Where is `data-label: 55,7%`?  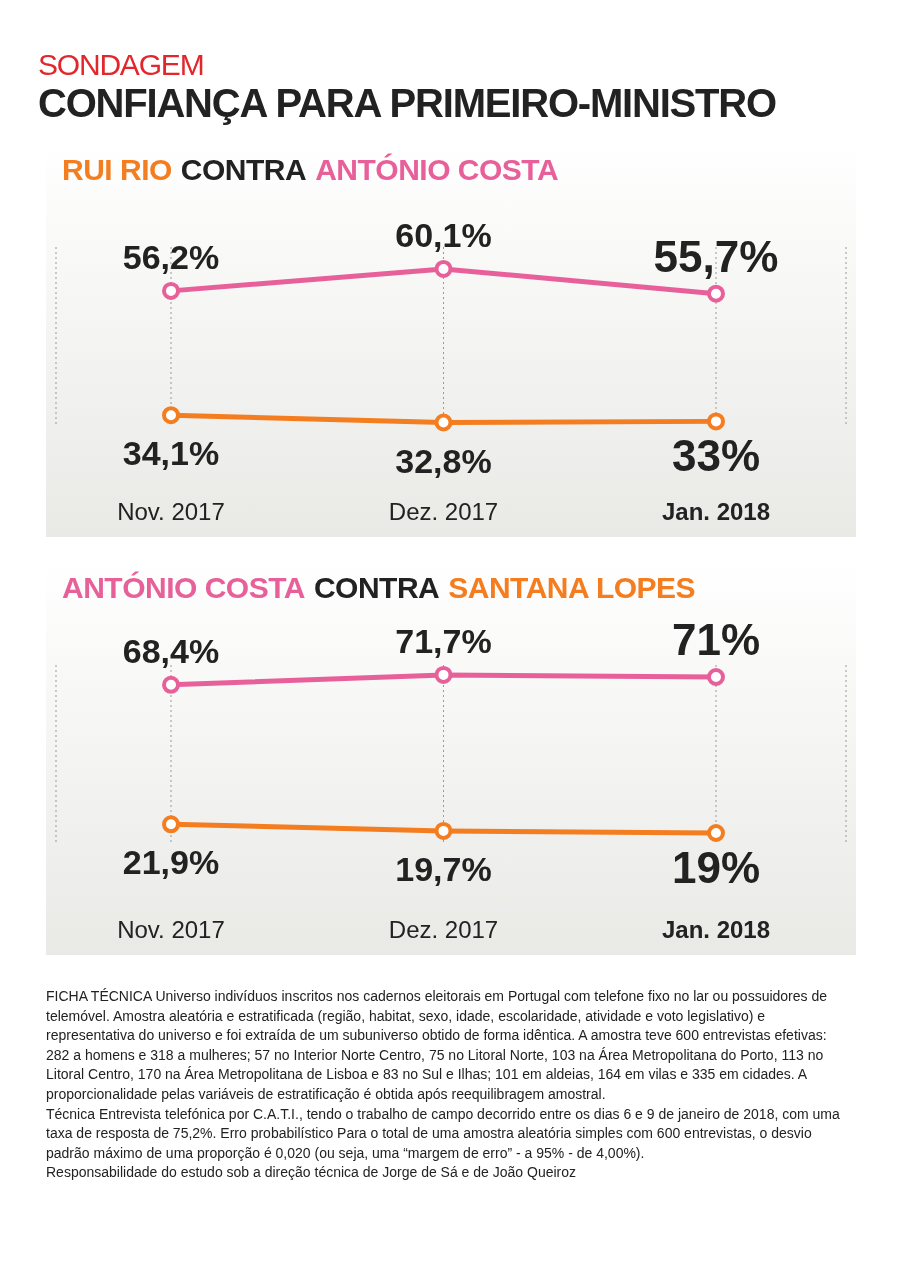
data-label: 55,7% is located at coordinates (716, 256).